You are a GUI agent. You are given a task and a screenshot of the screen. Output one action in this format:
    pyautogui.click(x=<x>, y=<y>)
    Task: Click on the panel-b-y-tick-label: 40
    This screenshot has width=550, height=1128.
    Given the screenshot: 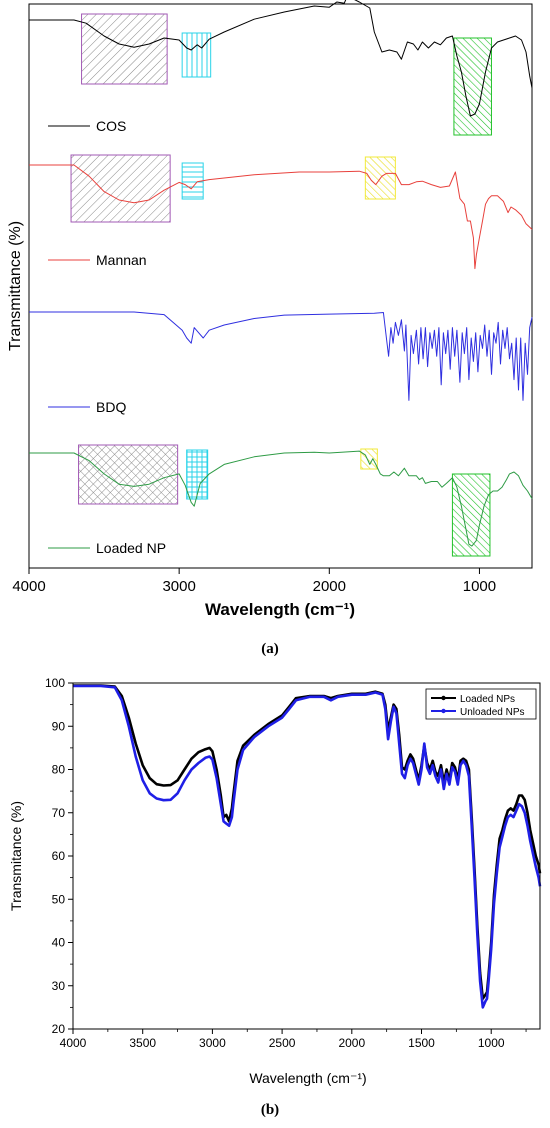 What is the action you would take?
    pyautogui.click(x=59, y=943)
    